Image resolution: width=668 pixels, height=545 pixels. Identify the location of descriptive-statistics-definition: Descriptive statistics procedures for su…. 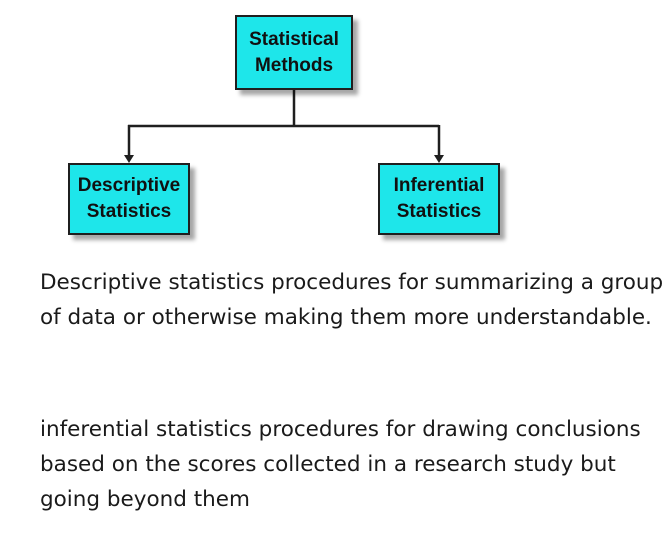
(352, 300).